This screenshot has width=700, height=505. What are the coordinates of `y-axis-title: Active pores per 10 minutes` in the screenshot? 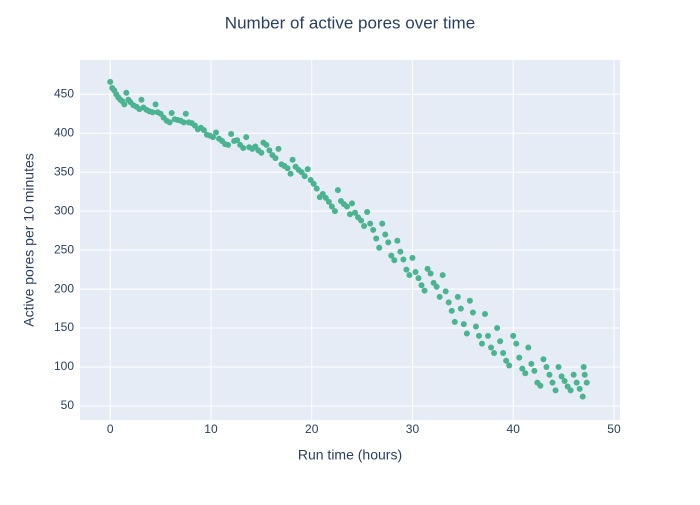 It's located at (29, 240).